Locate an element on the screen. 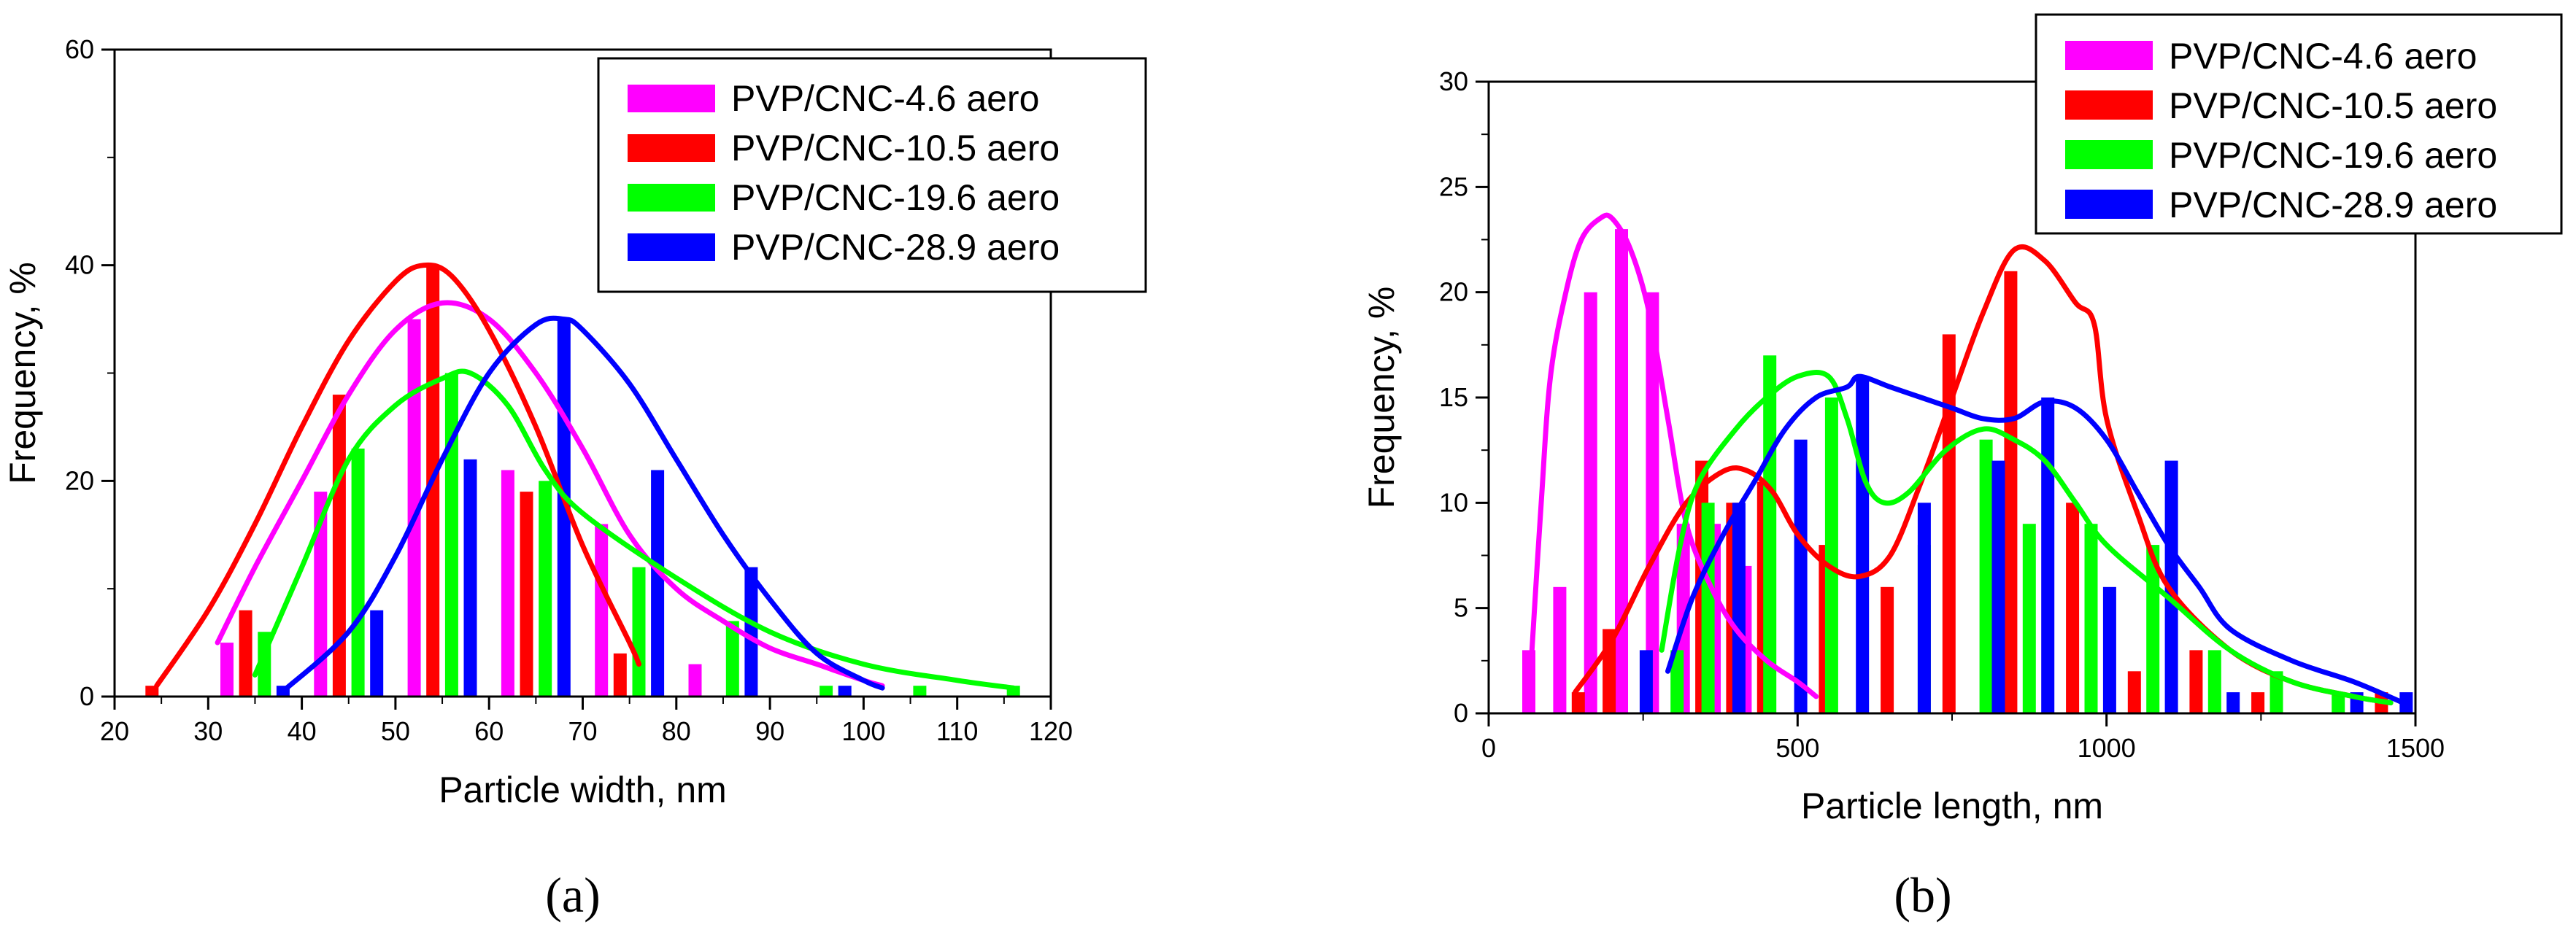  x-tick-label: 40 is located at coordinates (302, 731).